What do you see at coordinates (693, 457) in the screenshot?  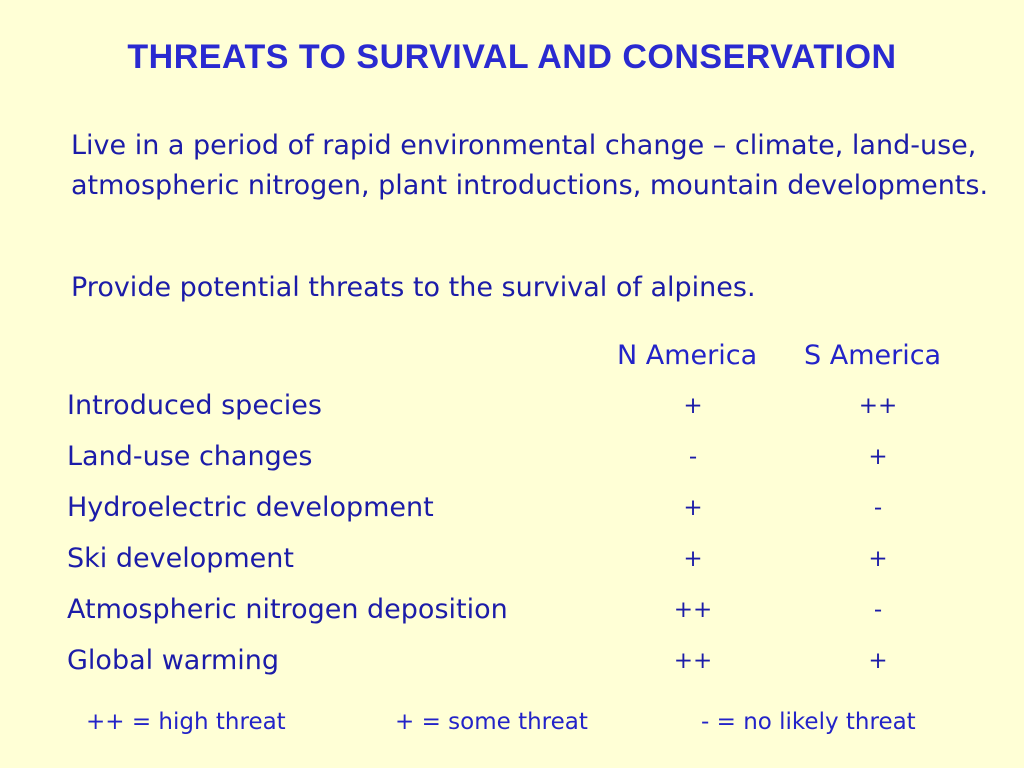 I see `n-america-value: -` at bounding box center [693, 457].